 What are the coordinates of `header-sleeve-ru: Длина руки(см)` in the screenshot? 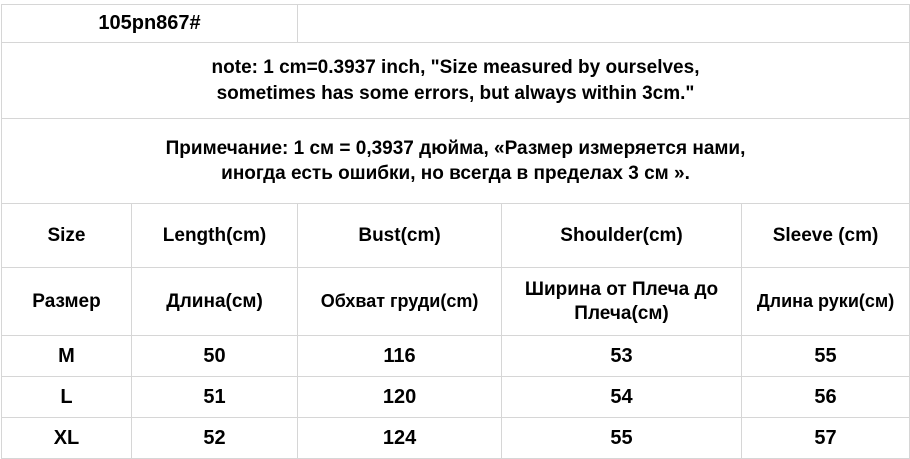 It's located at (825, 301).